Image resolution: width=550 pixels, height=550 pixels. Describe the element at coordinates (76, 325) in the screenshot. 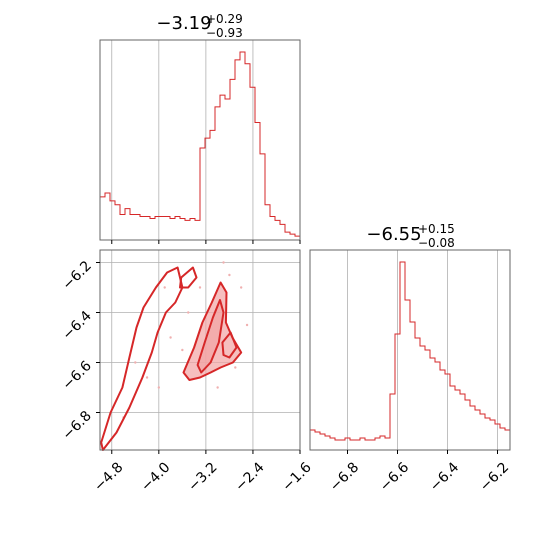

I see `y-tick-label: −6.4` at that location.